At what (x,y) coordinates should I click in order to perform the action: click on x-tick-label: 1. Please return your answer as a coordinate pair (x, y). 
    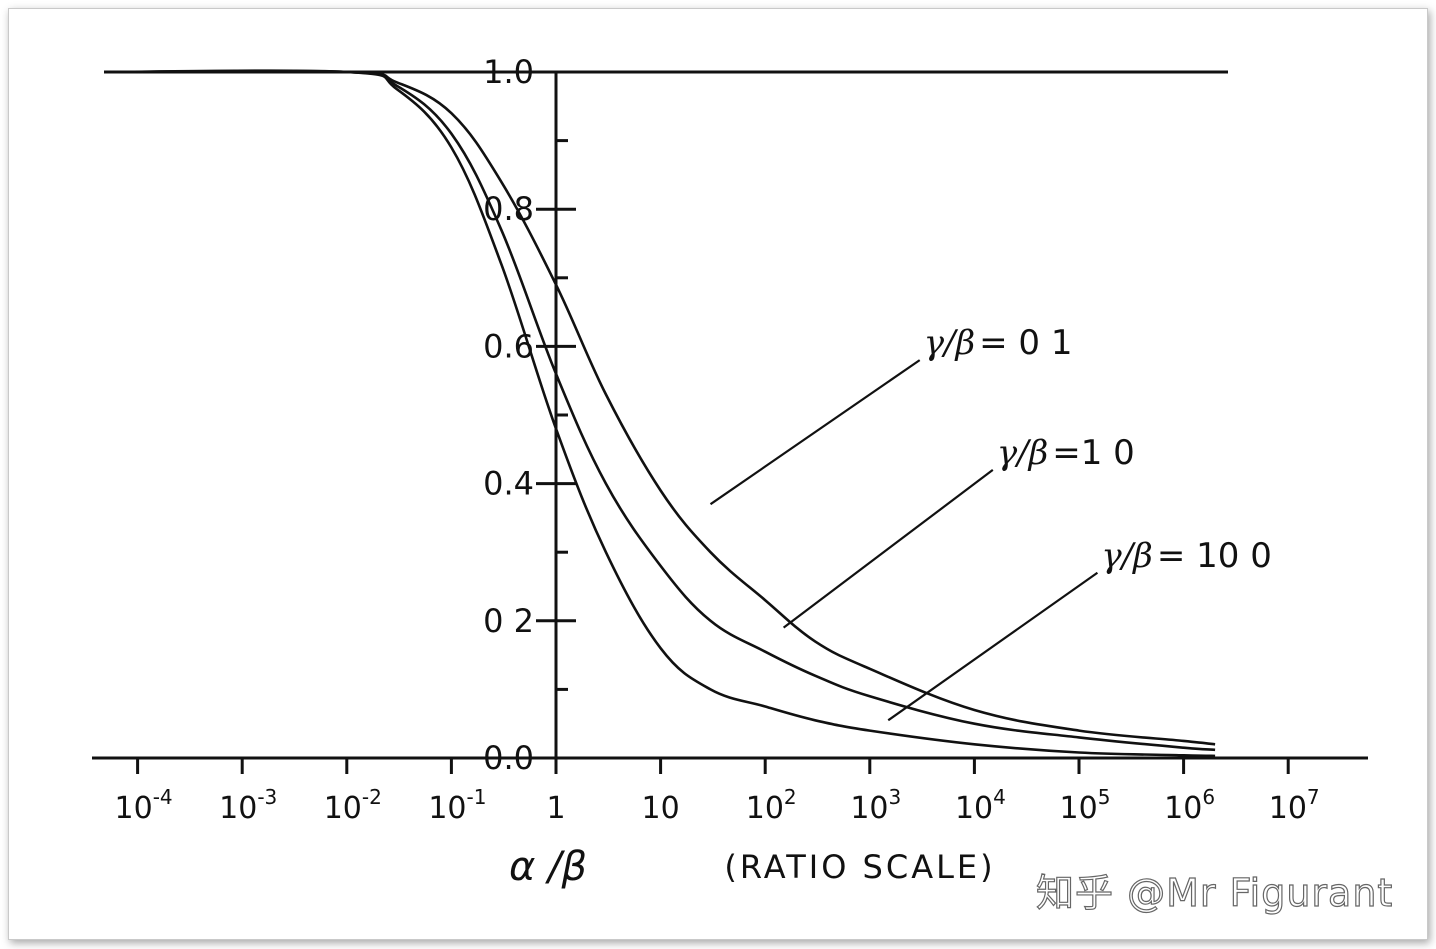
    Looking at the image, I should click on (555, 808).